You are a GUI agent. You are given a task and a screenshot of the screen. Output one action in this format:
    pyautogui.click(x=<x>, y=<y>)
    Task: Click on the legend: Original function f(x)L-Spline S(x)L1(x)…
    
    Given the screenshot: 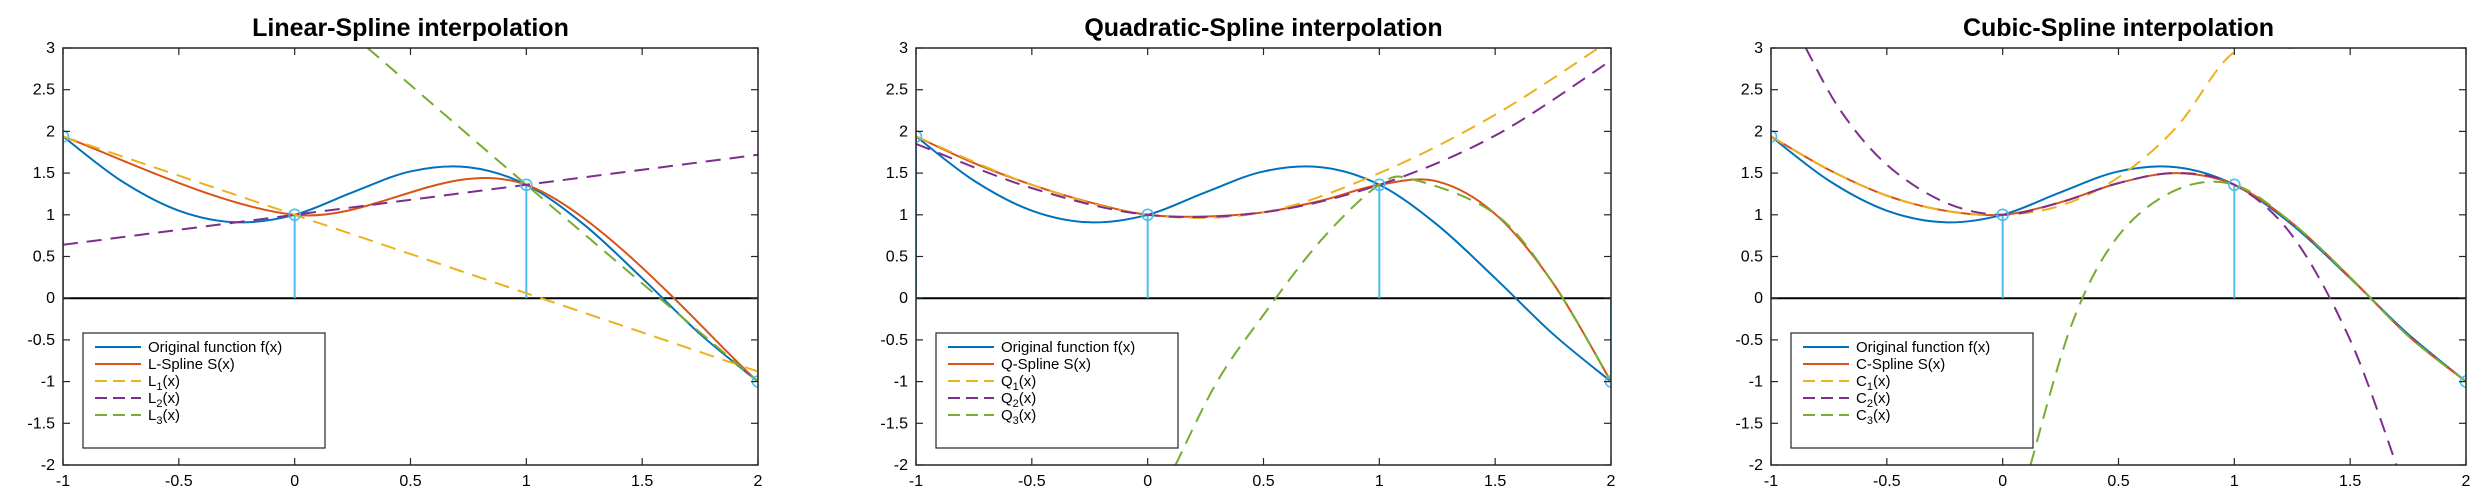 What is the action you would take?
    pyautogui.click(x=204, y=390)
    